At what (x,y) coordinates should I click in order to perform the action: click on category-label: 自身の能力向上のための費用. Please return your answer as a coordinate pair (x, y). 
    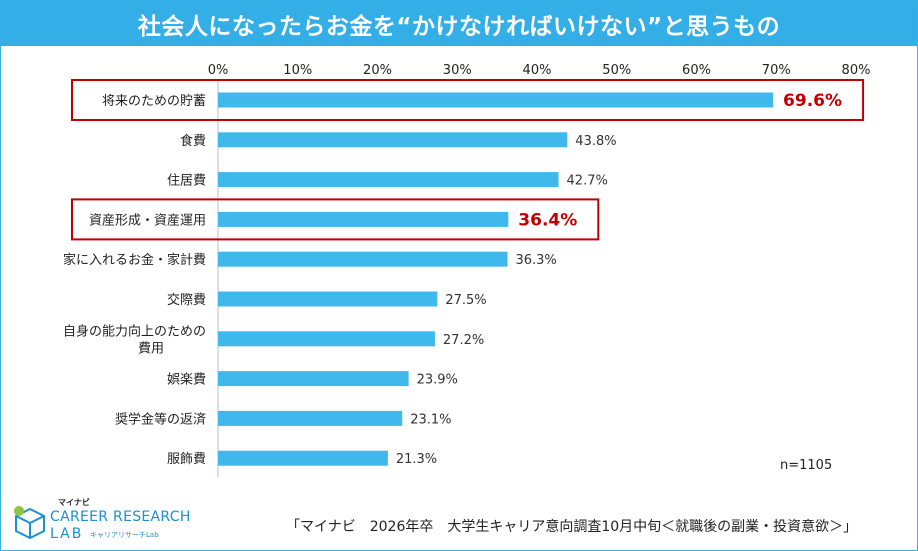
    Looking at the image, I should click on (134, 339).